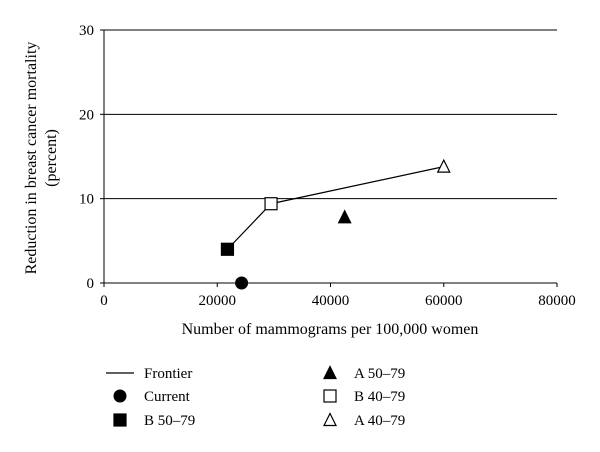  What do you see at coordinates (444, 301) in the screenshot?
I see `x-tick-label: 60000` at bounding box center [444, 301].